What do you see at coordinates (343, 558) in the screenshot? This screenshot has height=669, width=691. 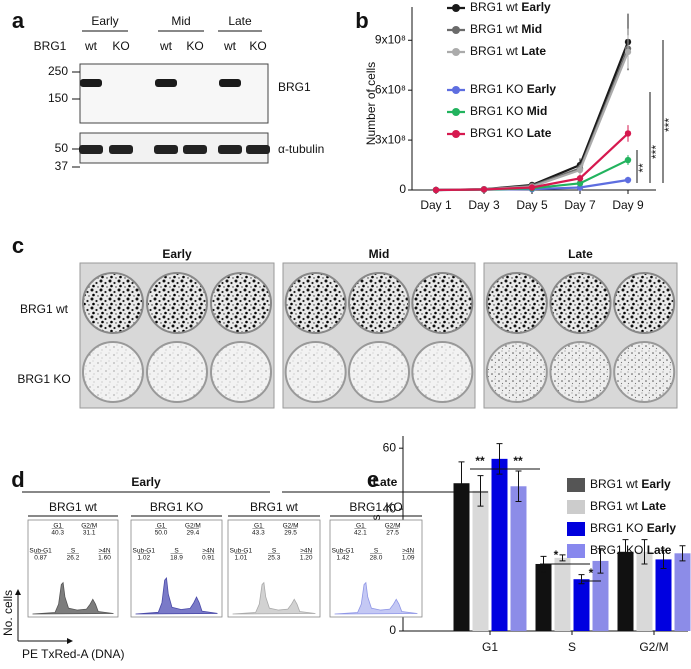 I see `gate-value: 1.42` at bounding box center [343, 558].